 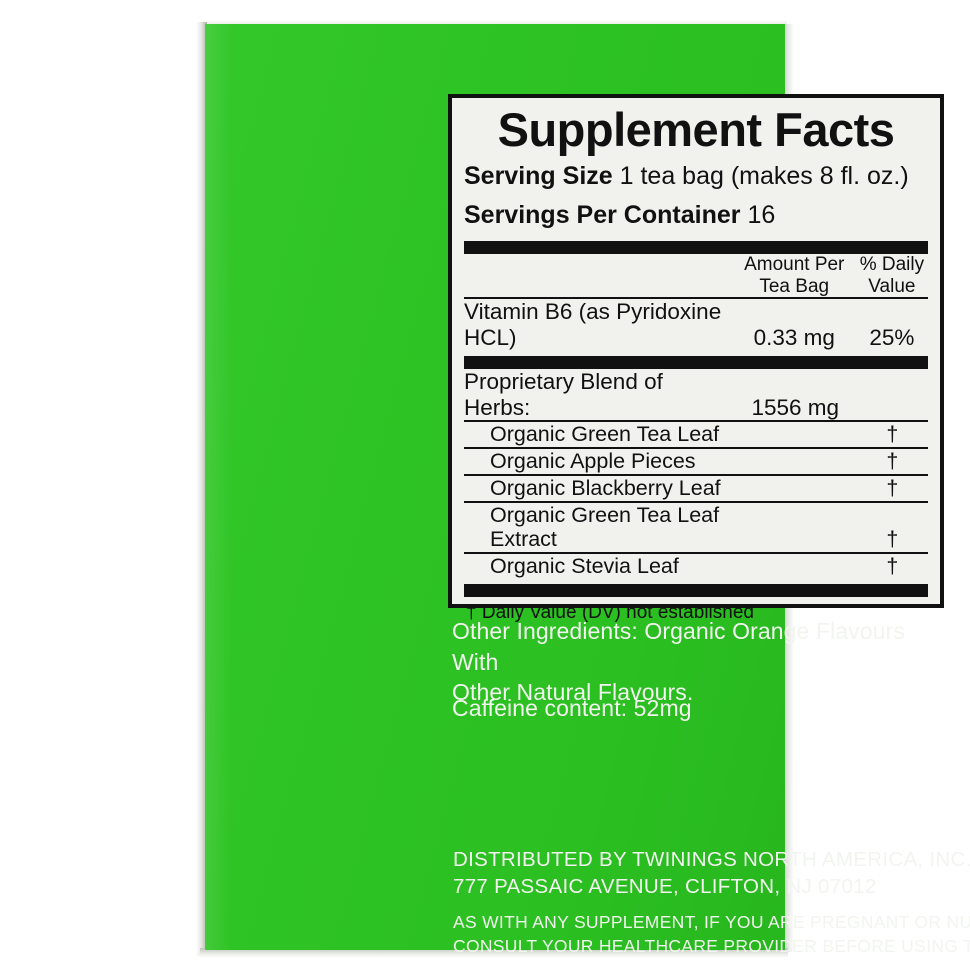 I want to click on table-row-blend-item: Organic Blackberry Leaf †, so click(x=696, y=487).